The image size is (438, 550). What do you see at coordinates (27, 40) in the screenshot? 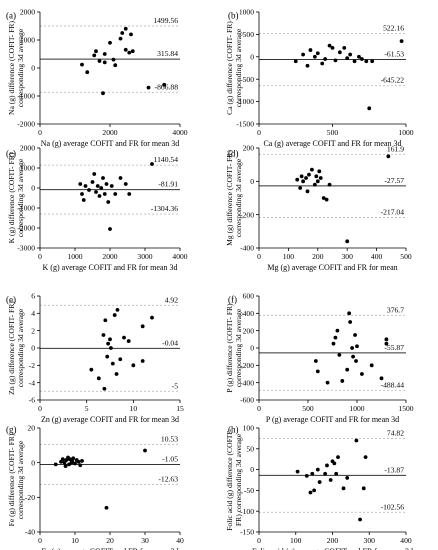
I see `y-tick-label: 1000` at bounding box center [27, 40].